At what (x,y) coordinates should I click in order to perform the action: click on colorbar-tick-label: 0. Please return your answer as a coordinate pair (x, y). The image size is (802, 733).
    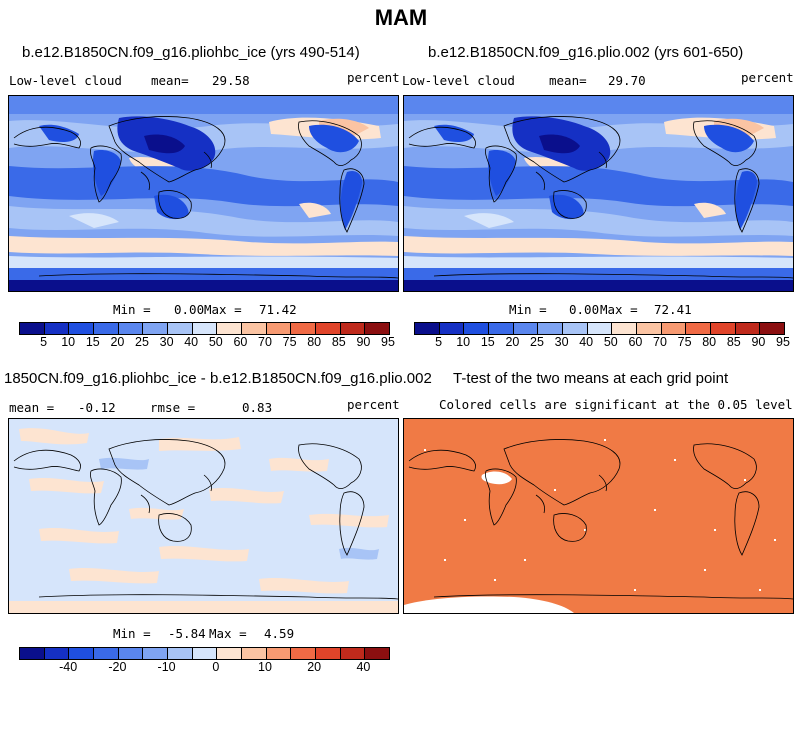
    Looking at the image, I should click on (216, 667).